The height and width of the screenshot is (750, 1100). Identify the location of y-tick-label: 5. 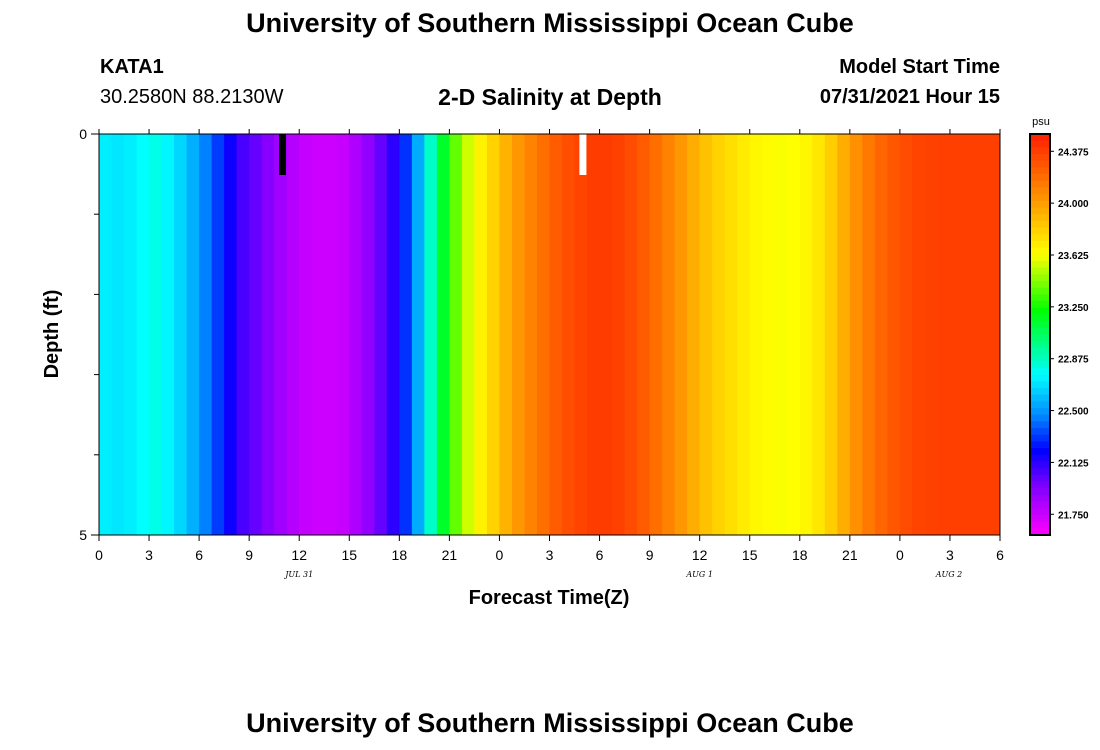
(83, 535).